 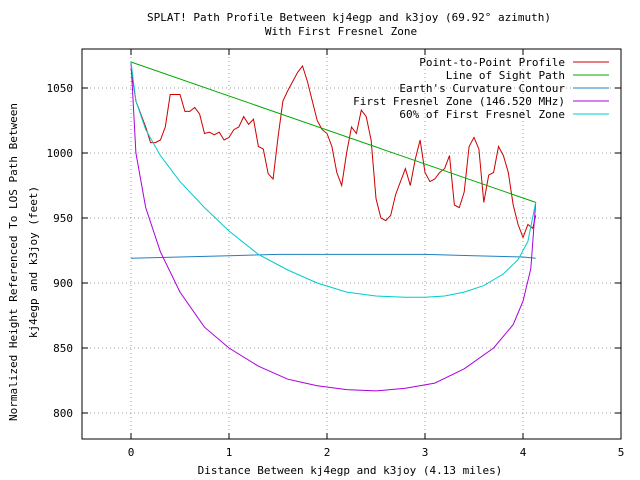 I want to click on legend-label: Line of Sight Path, so click(x=505, y=75).